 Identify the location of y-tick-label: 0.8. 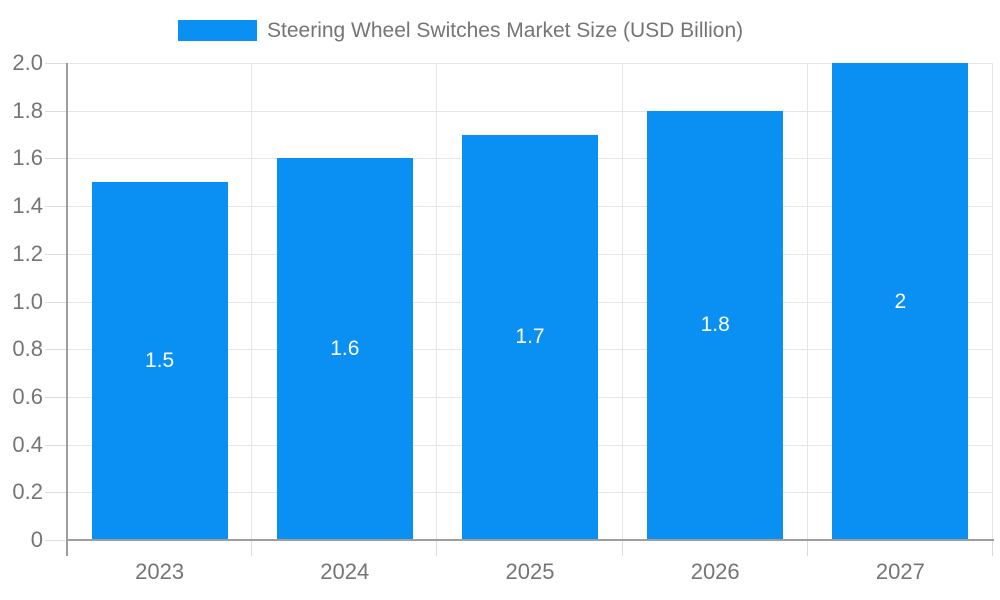
(27, 348).